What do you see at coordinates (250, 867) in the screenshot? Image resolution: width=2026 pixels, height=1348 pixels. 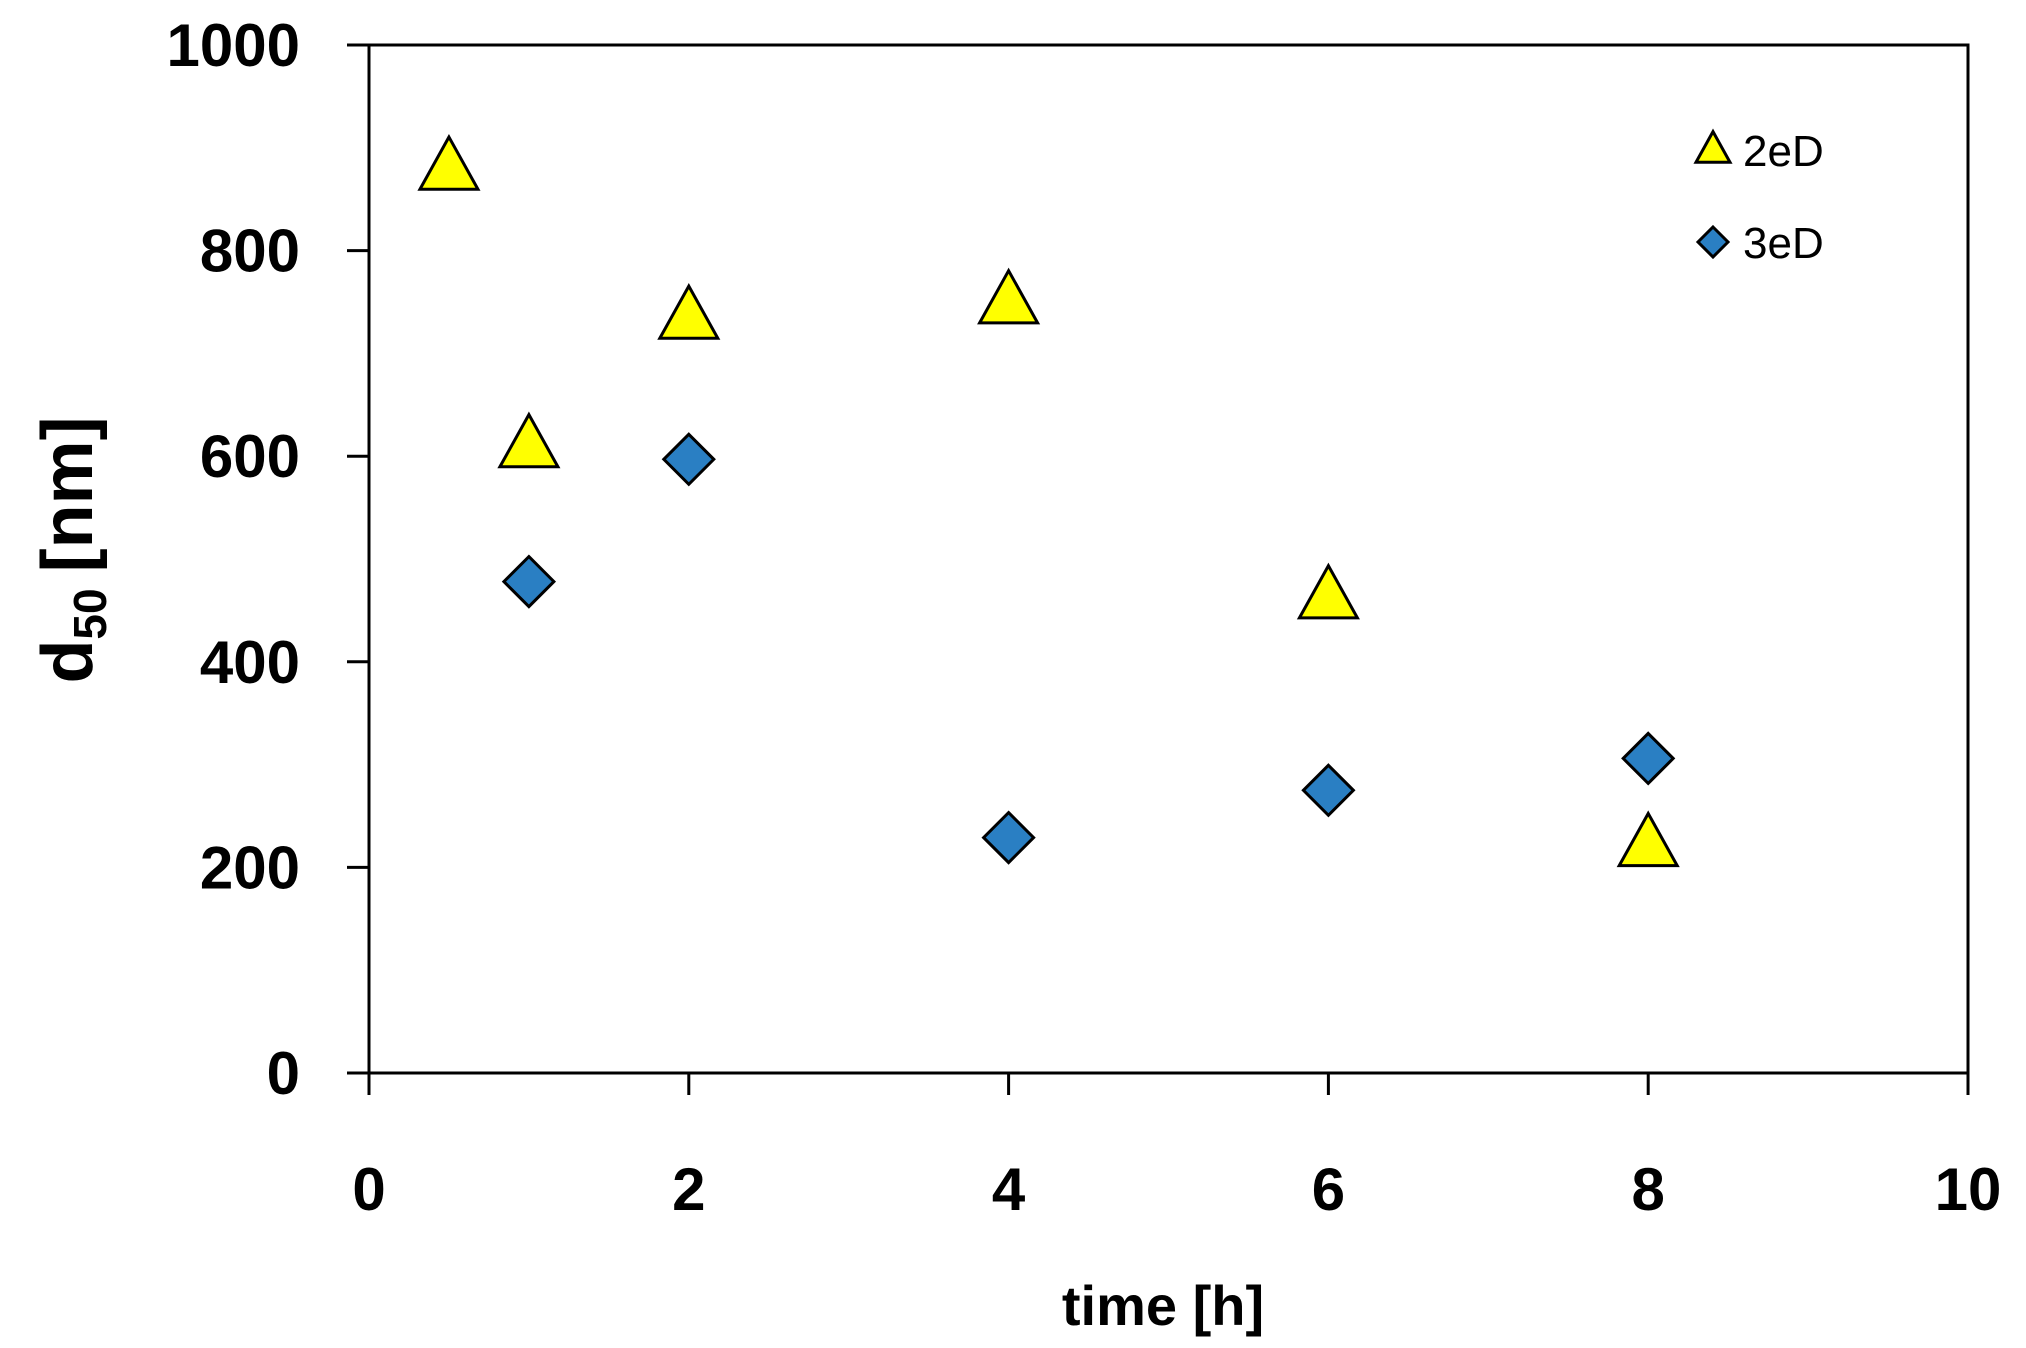 I see `y-tick-label: 200` at bounding box center [250, 867].